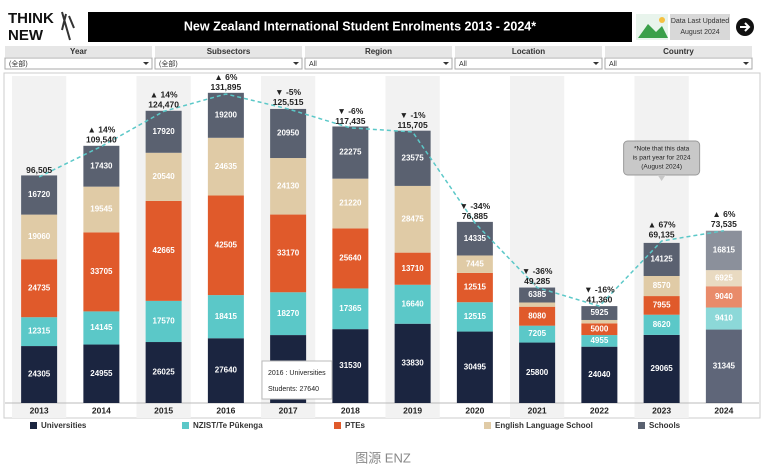 This screenshot has height=473, width=766. I want to click on segment-label: 25800, so click(537, 372).